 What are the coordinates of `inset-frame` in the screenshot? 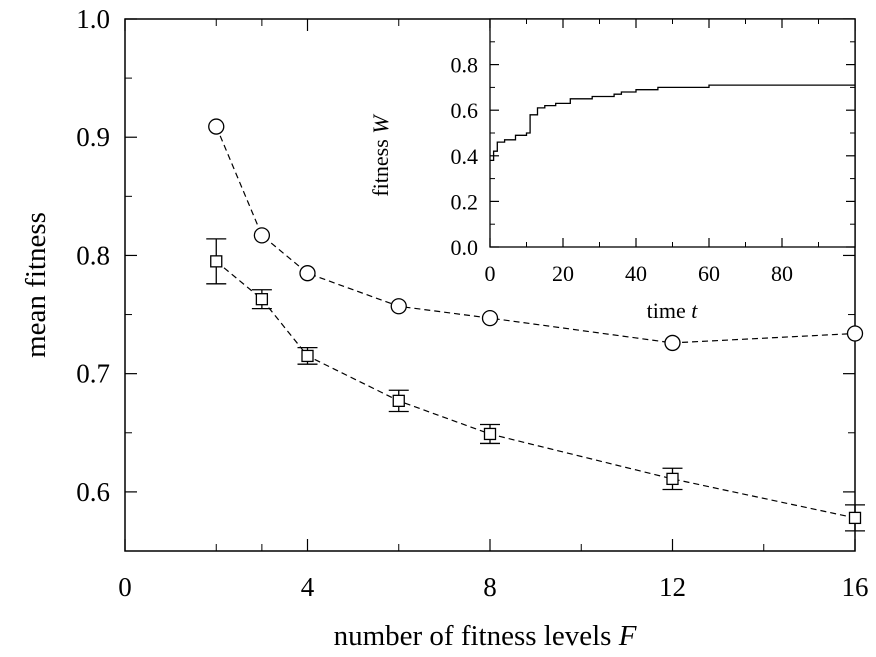 It's located at (672, 133).